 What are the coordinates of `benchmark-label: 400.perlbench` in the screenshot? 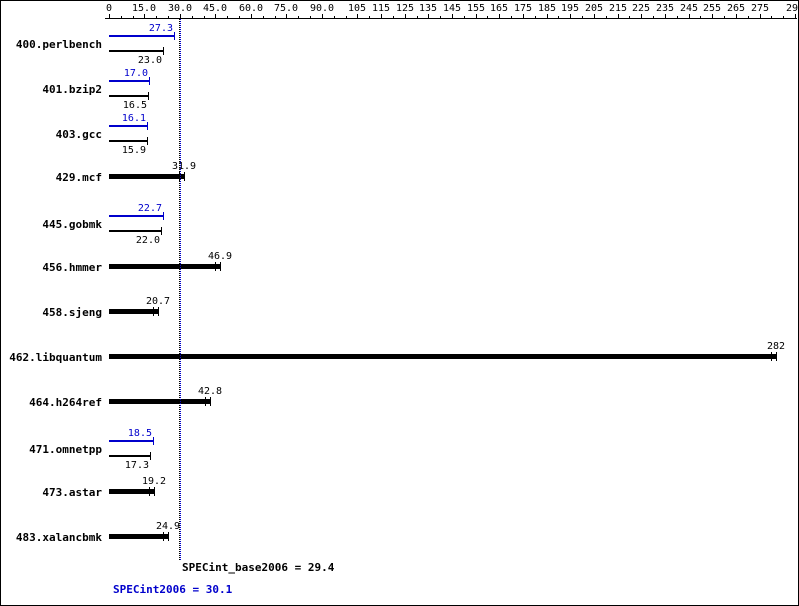 It's located at (58, 44).